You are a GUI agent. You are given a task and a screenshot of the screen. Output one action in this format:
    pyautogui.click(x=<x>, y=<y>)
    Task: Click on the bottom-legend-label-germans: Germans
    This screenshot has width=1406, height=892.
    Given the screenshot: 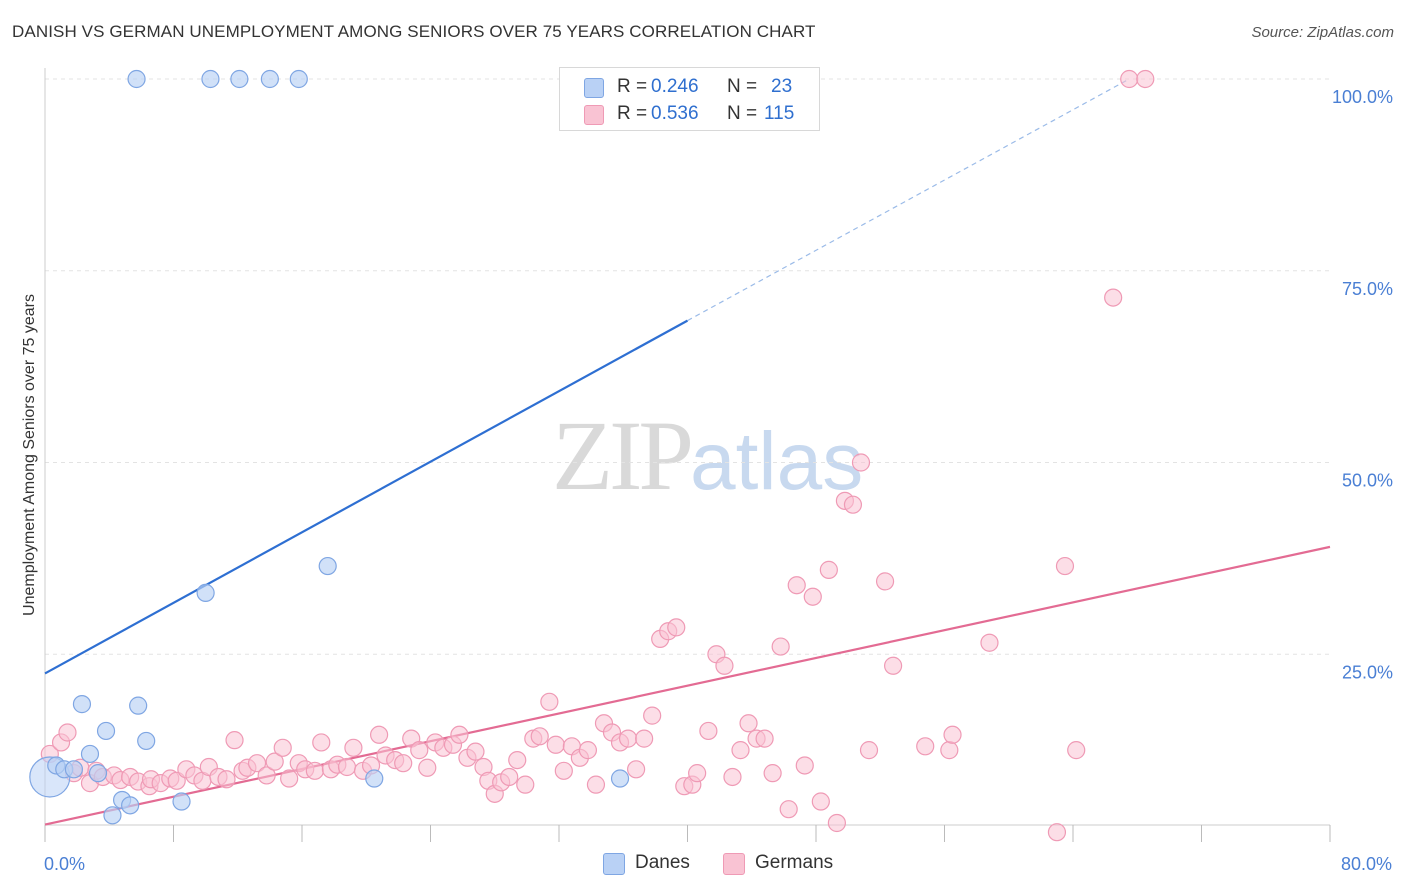 What is the action you would take?
    pyautogui.click(x=794, y=862)
    